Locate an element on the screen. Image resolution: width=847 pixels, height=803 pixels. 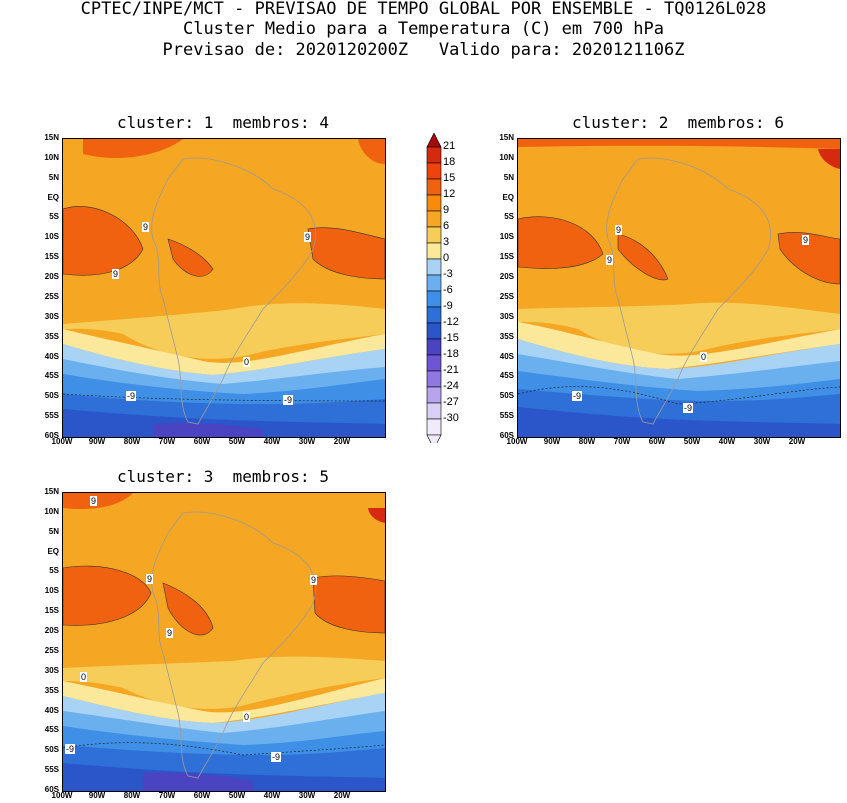
colorbar-label: 12 is located at coordinates (449, 194).